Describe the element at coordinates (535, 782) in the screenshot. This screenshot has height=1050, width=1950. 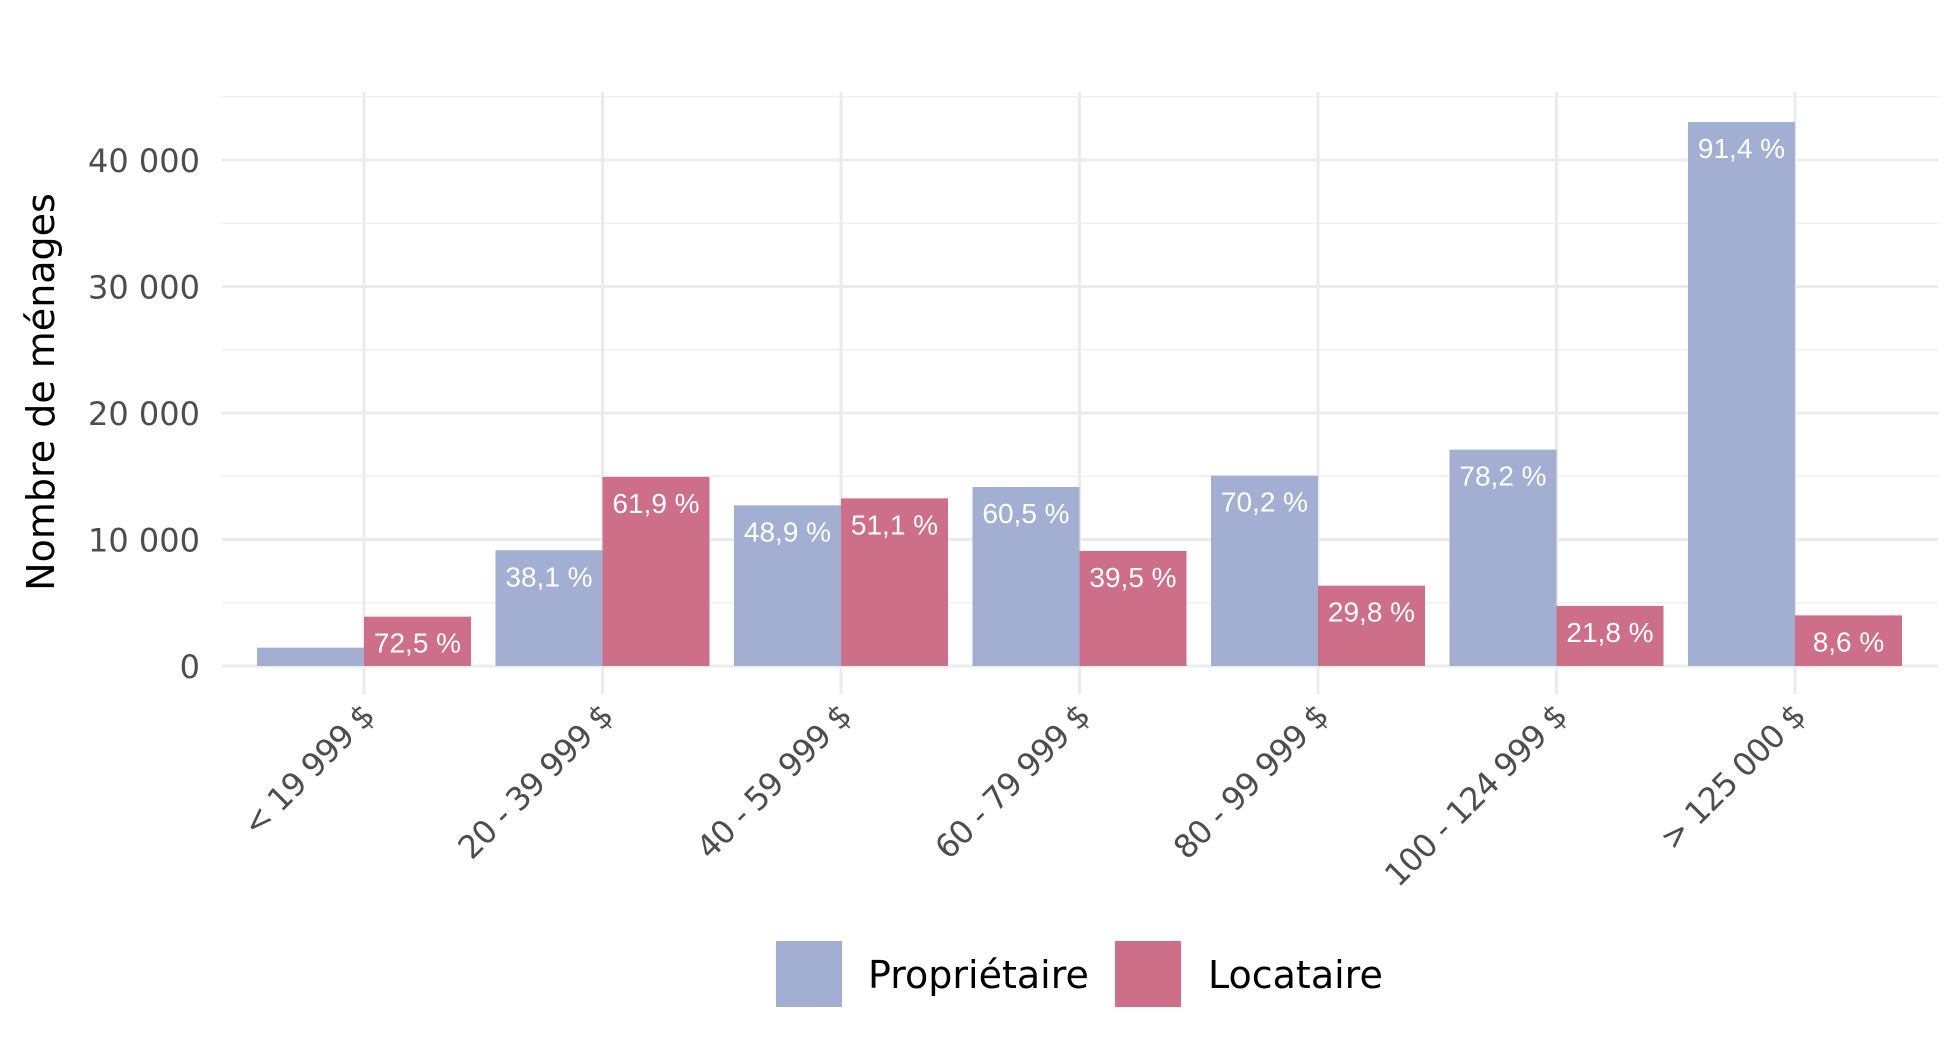
I see `x-tick-label: 20 - 39 999 $` at that location.